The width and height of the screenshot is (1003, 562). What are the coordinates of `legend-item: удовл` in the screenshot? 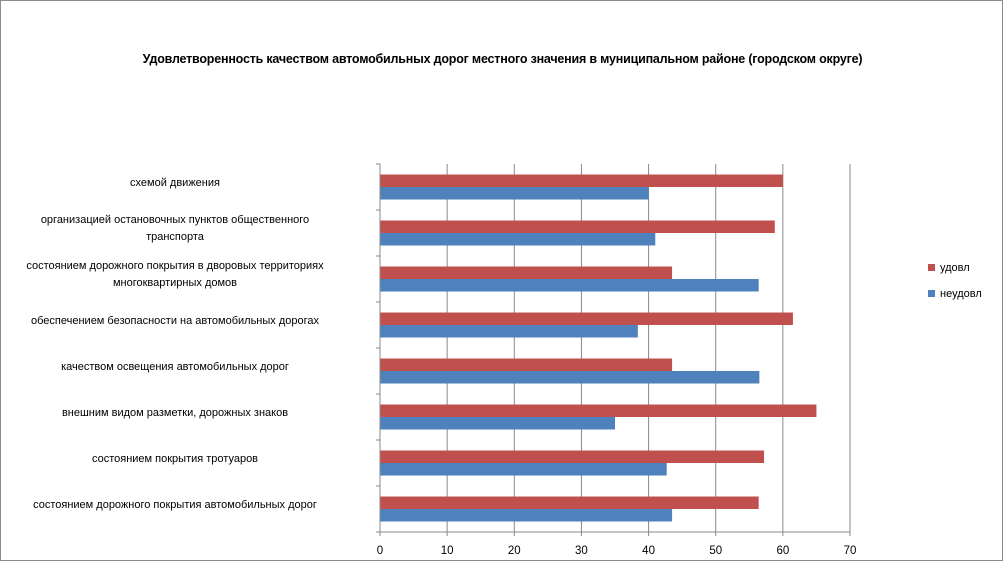 It's located at (949, 268).